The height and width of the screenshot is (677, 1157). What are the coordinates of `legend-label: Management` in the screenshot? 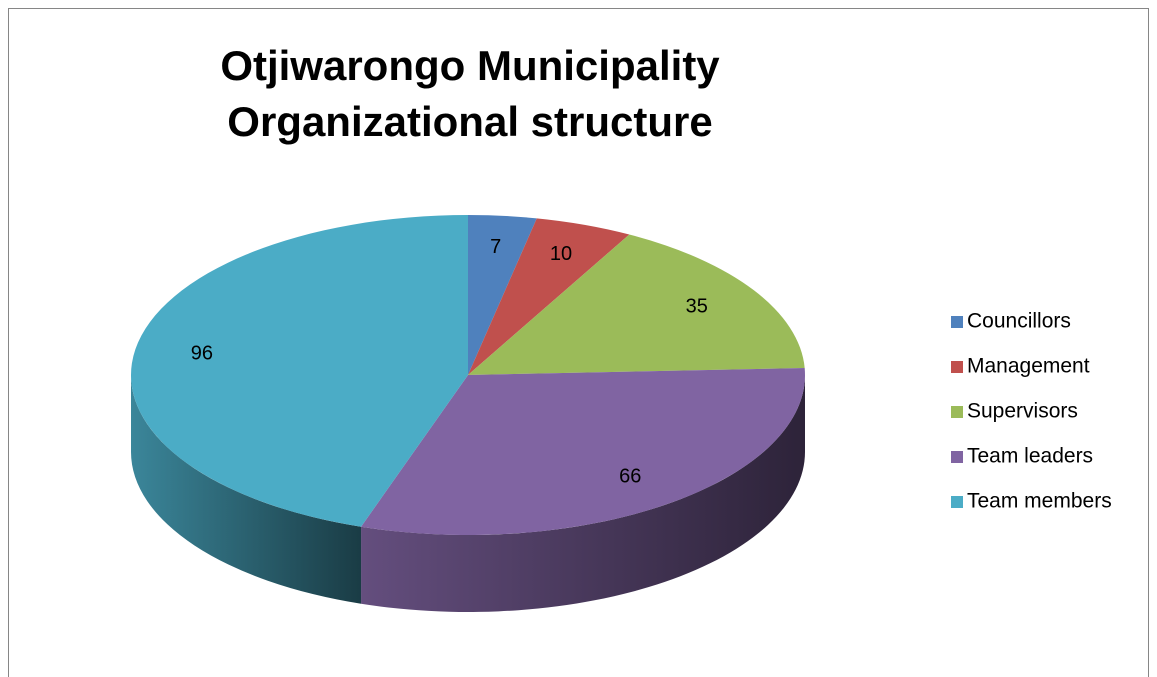 It's located at (1028, 366).